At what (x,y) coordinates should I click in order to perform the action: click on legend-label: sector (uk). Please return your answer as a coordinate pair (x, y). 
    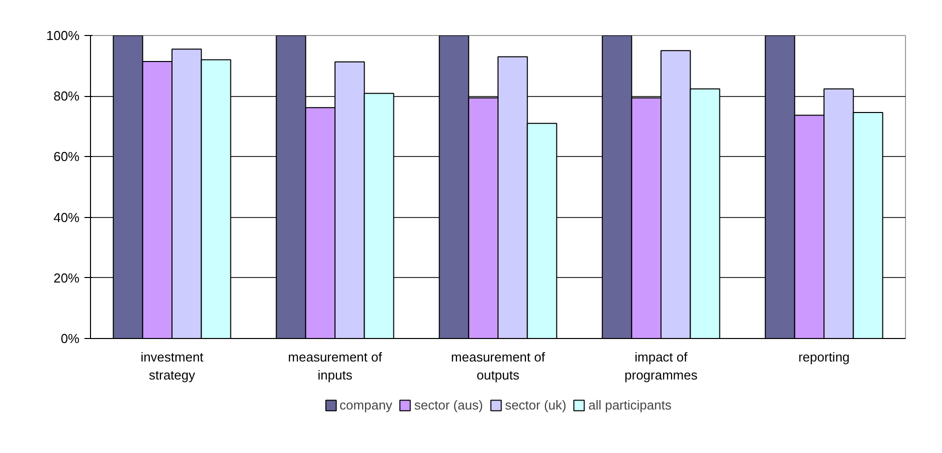
    Looking at the image, I should click on (535, 405).